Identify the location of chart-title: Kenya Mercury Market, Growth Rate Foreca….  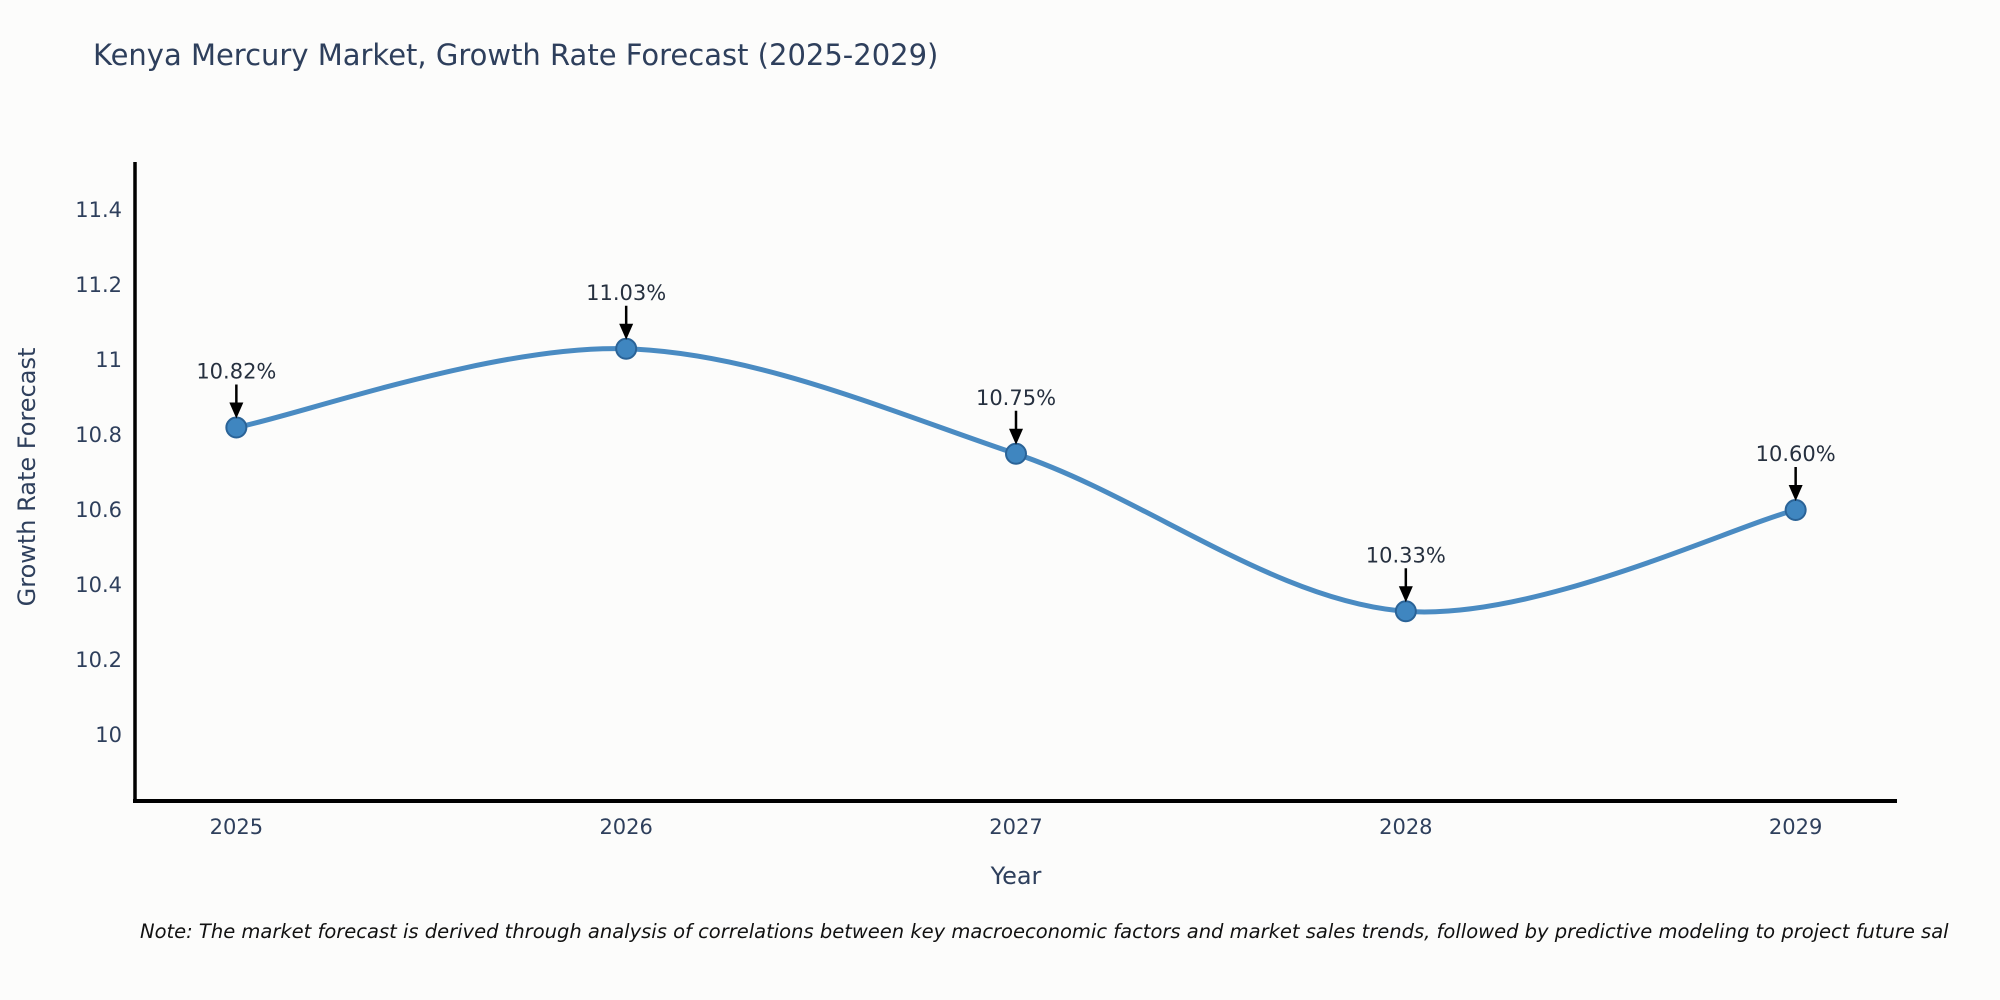
(516, 55).